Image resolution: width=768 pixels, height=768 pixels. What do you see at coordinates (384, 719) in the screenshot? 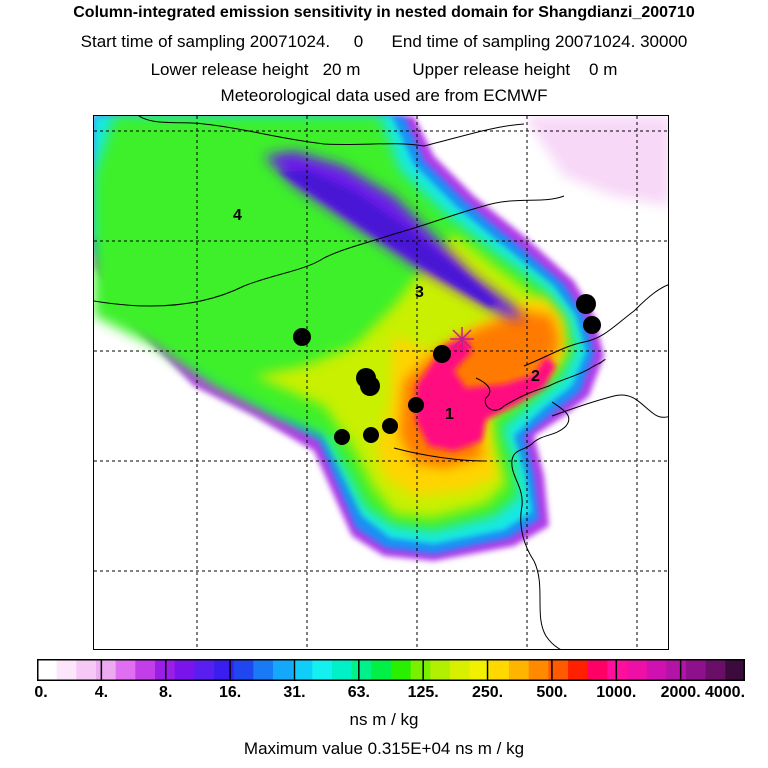
I see `colorbar-units: ns m / kg` at bounding box center [384, 719].